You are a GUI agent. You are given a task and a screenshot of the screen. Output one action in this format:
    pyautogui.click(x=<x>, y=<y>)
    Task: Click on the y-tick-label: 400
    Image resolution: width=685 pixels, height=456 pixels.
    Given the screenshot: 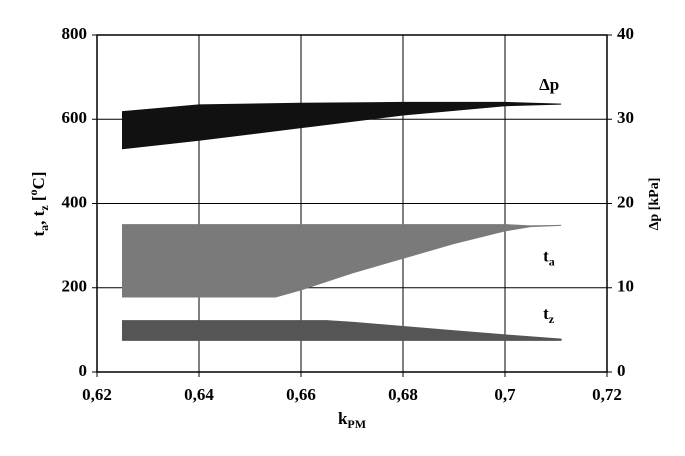 What is the action you would take?
    pyautogui.click(x=75, y=201)
    